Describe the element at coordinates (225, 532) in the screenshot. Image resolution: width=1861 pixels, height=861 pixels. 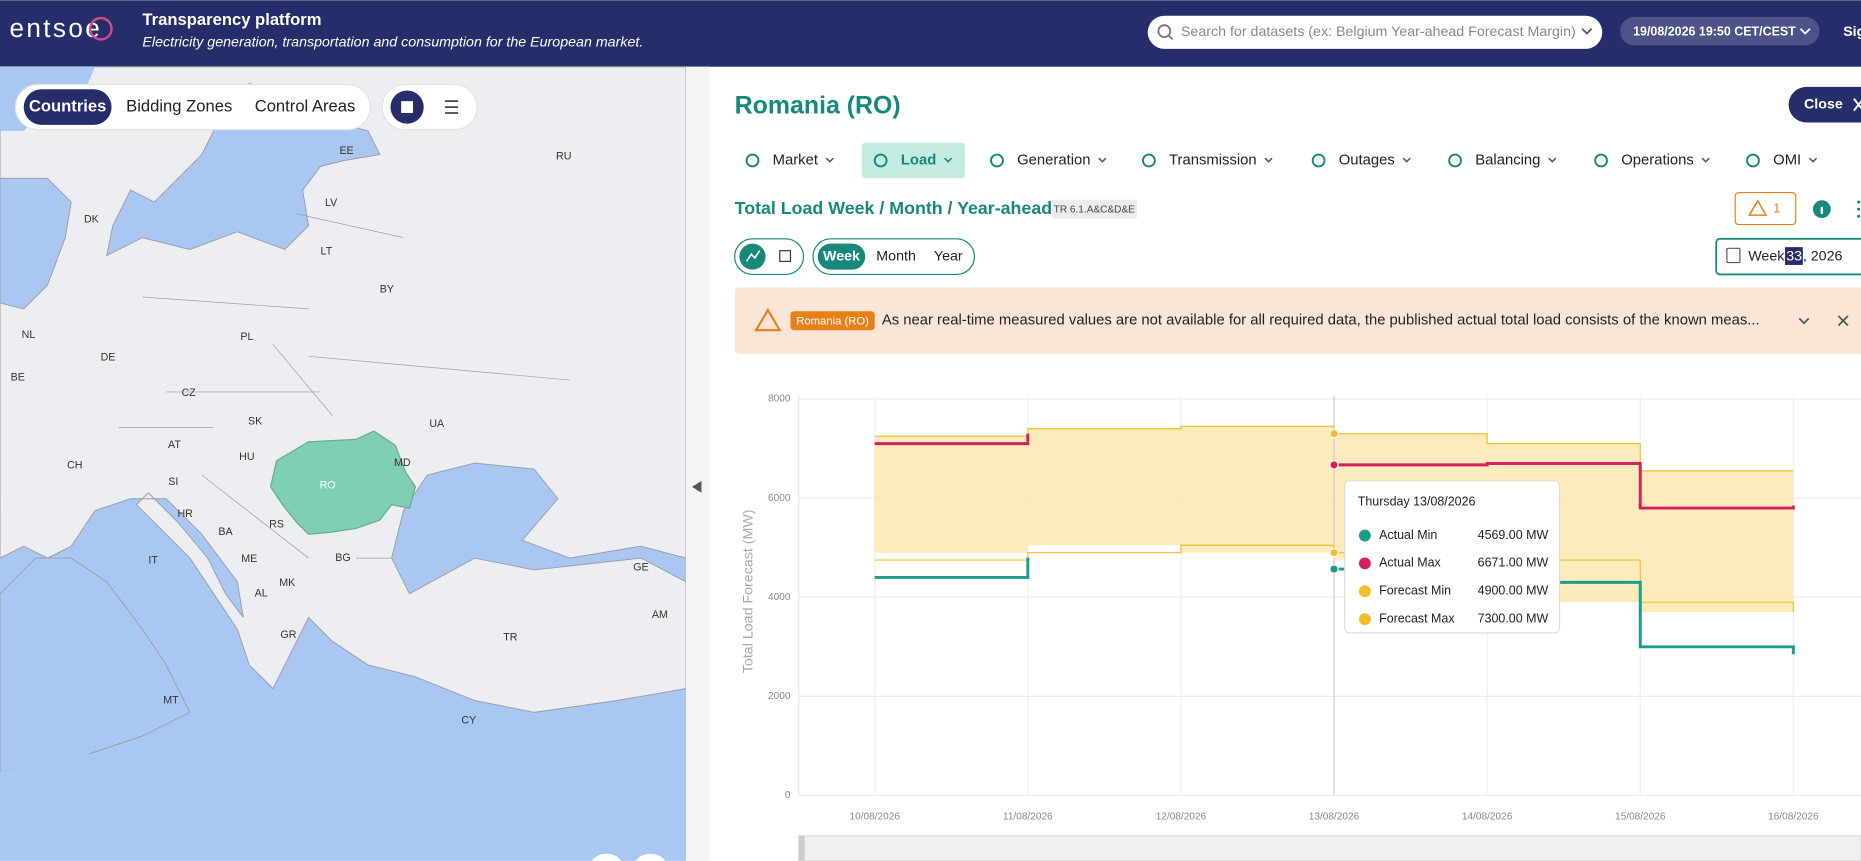
I see `country-label: BA` at that location.